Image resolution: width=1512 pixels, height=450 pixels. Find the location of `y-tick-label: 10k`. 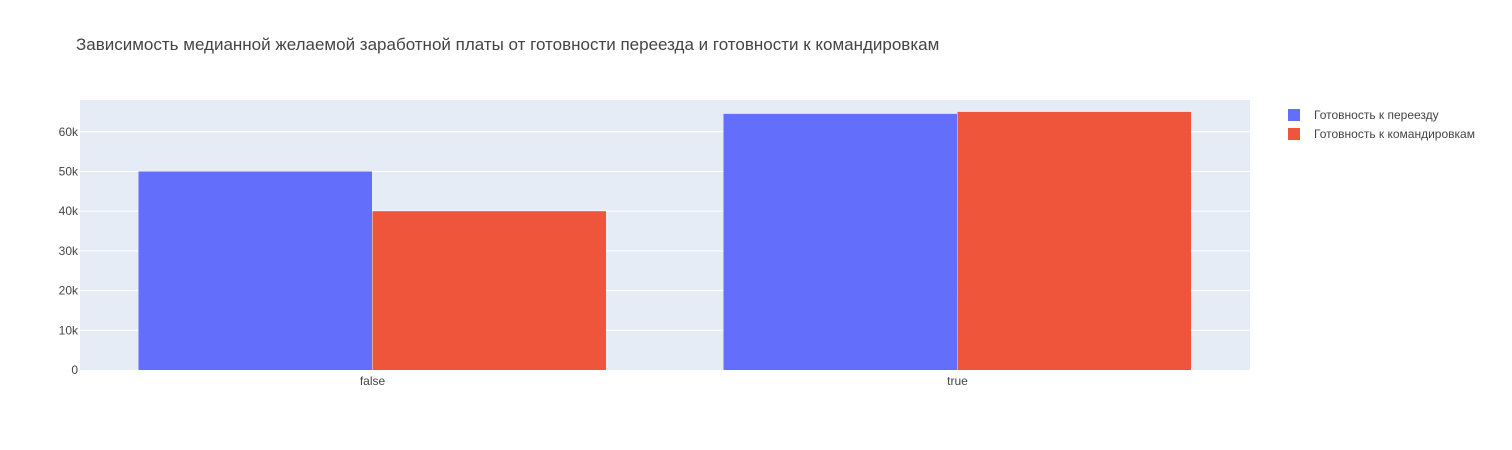

y-tick-label: 10k is located at coordinates (69, 330).